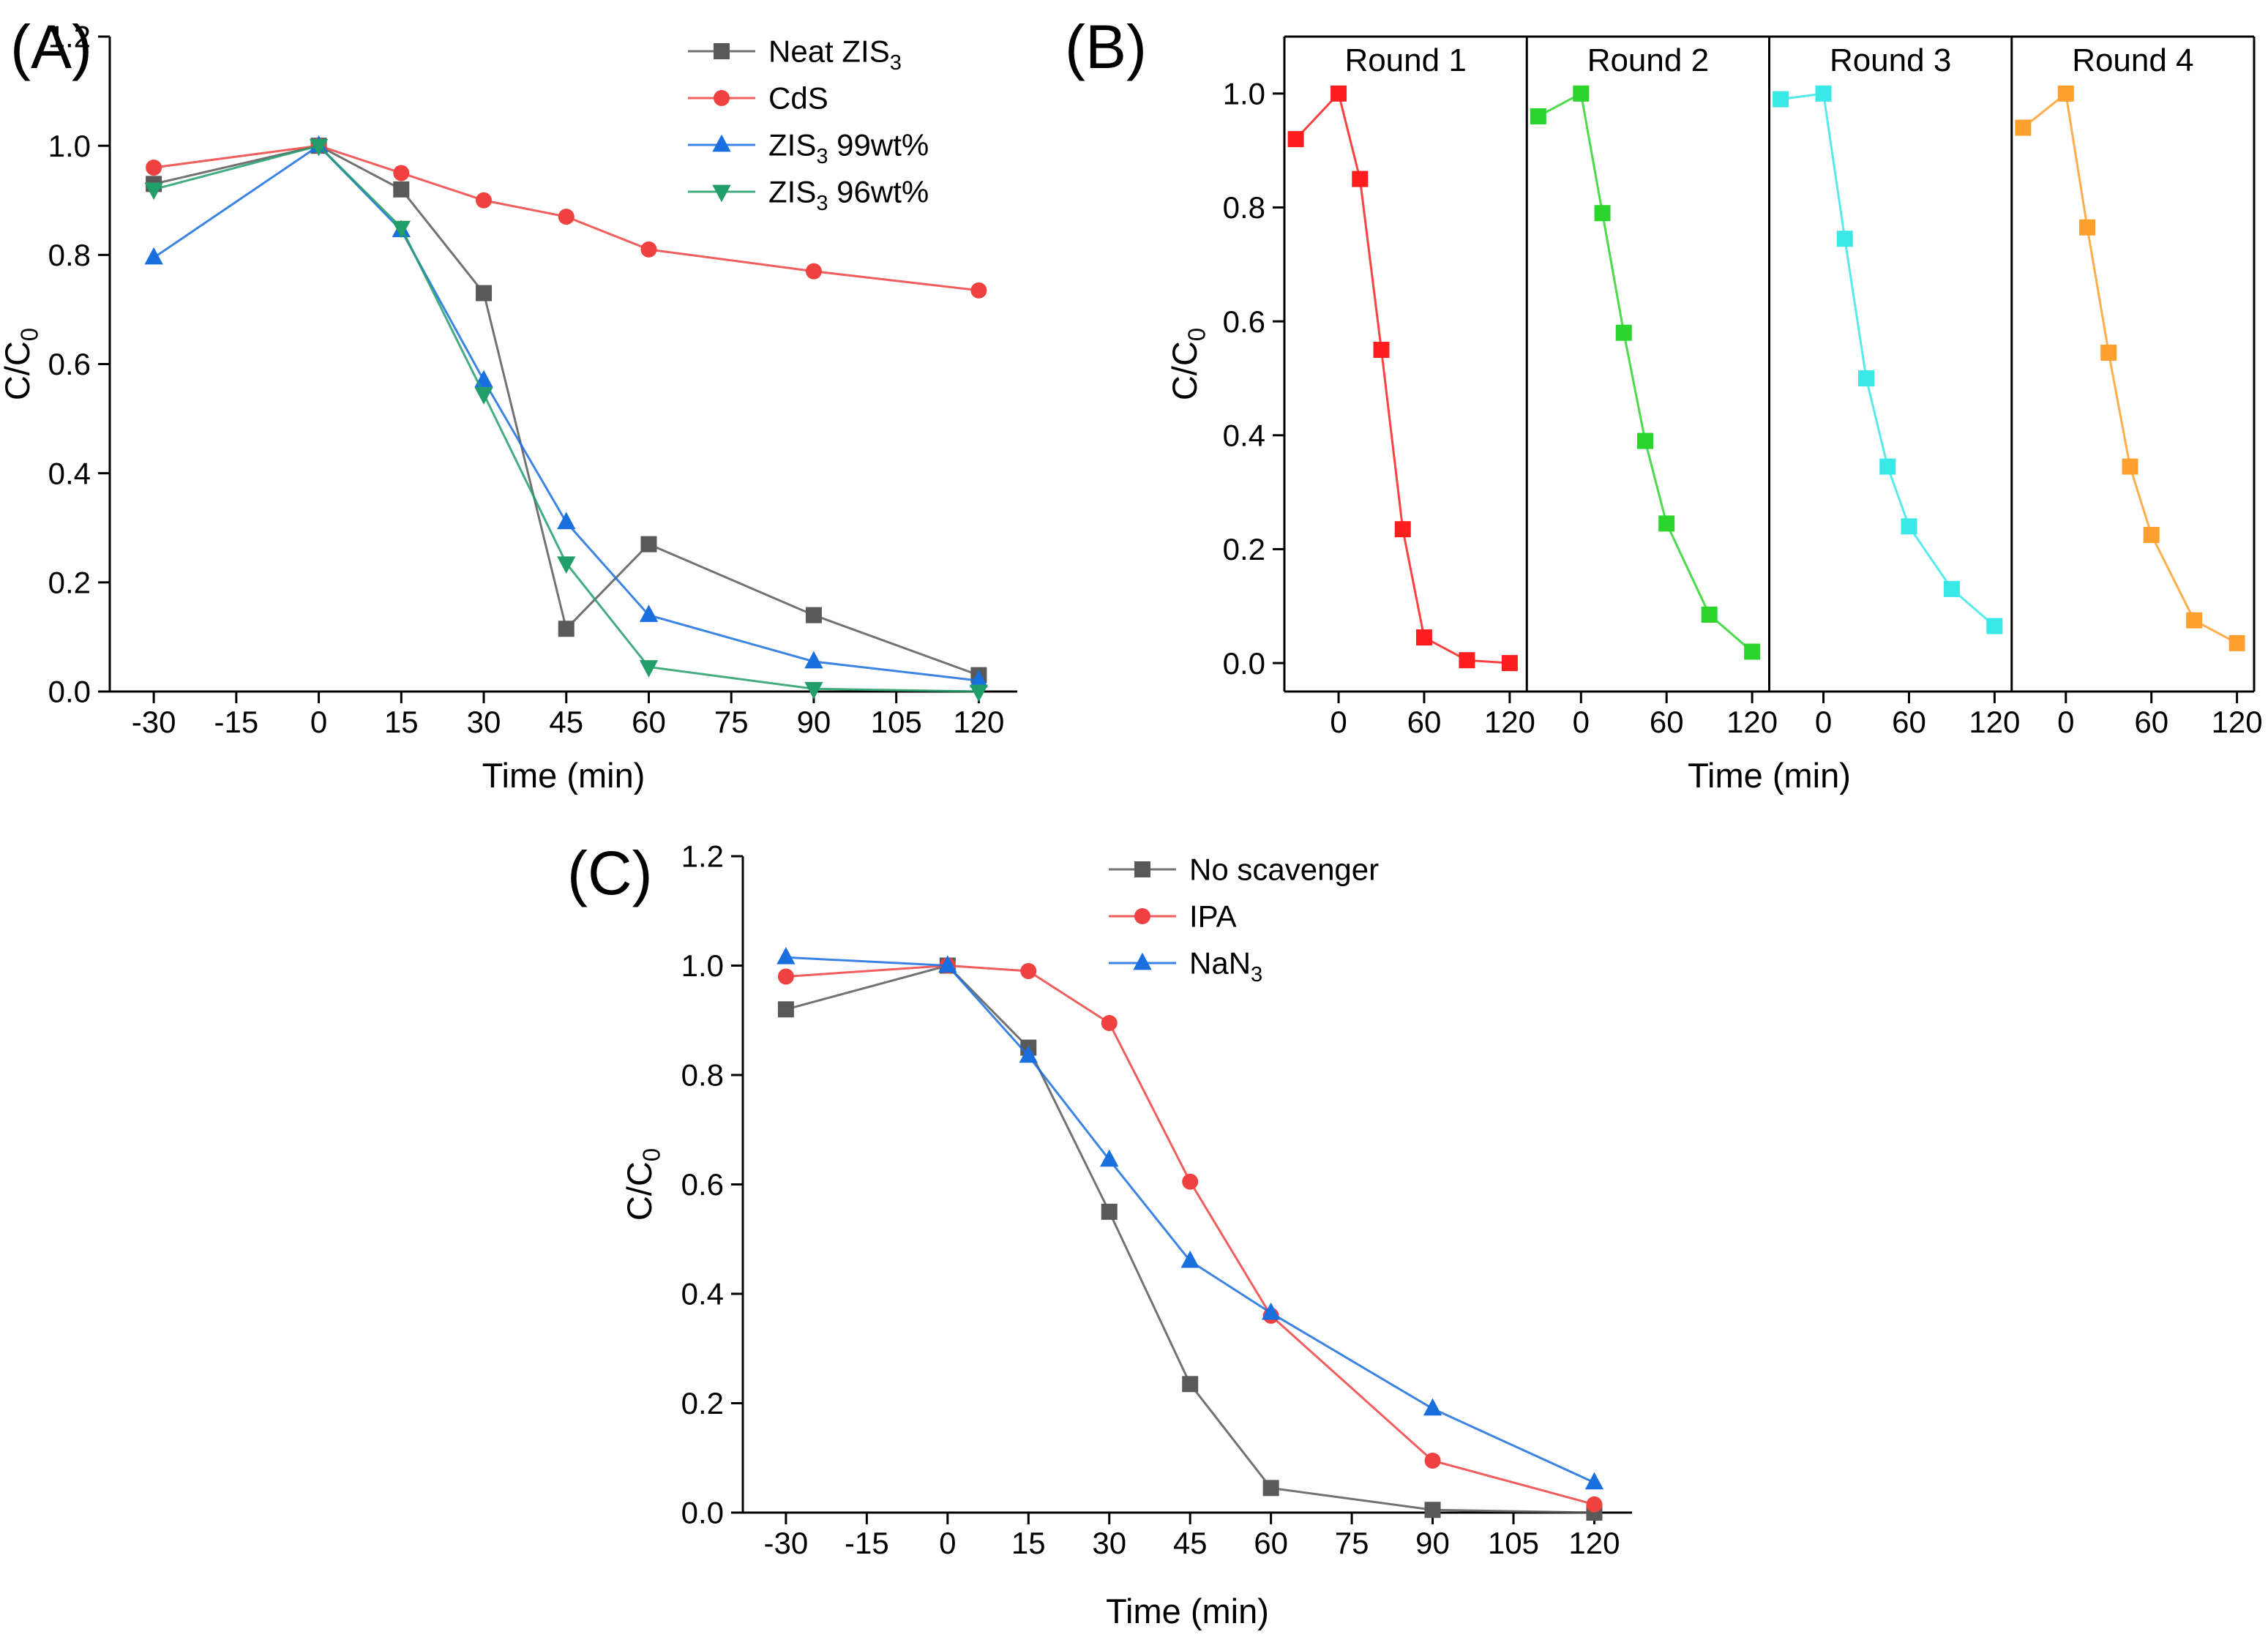 This screenshot has width=2268, height=1648. Describe the element at coordinates (1648, 60) in the screenshot. I see `svg-text: Round 2` at that location.